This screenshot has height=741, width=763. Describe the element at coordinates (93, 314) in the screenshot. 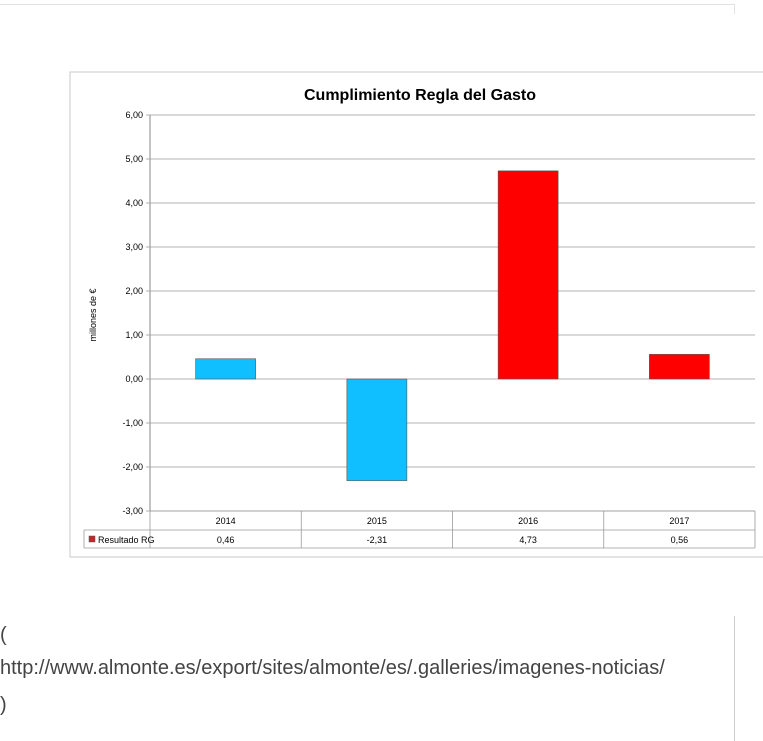

I see `y-axis-label: millones de €` at that location.